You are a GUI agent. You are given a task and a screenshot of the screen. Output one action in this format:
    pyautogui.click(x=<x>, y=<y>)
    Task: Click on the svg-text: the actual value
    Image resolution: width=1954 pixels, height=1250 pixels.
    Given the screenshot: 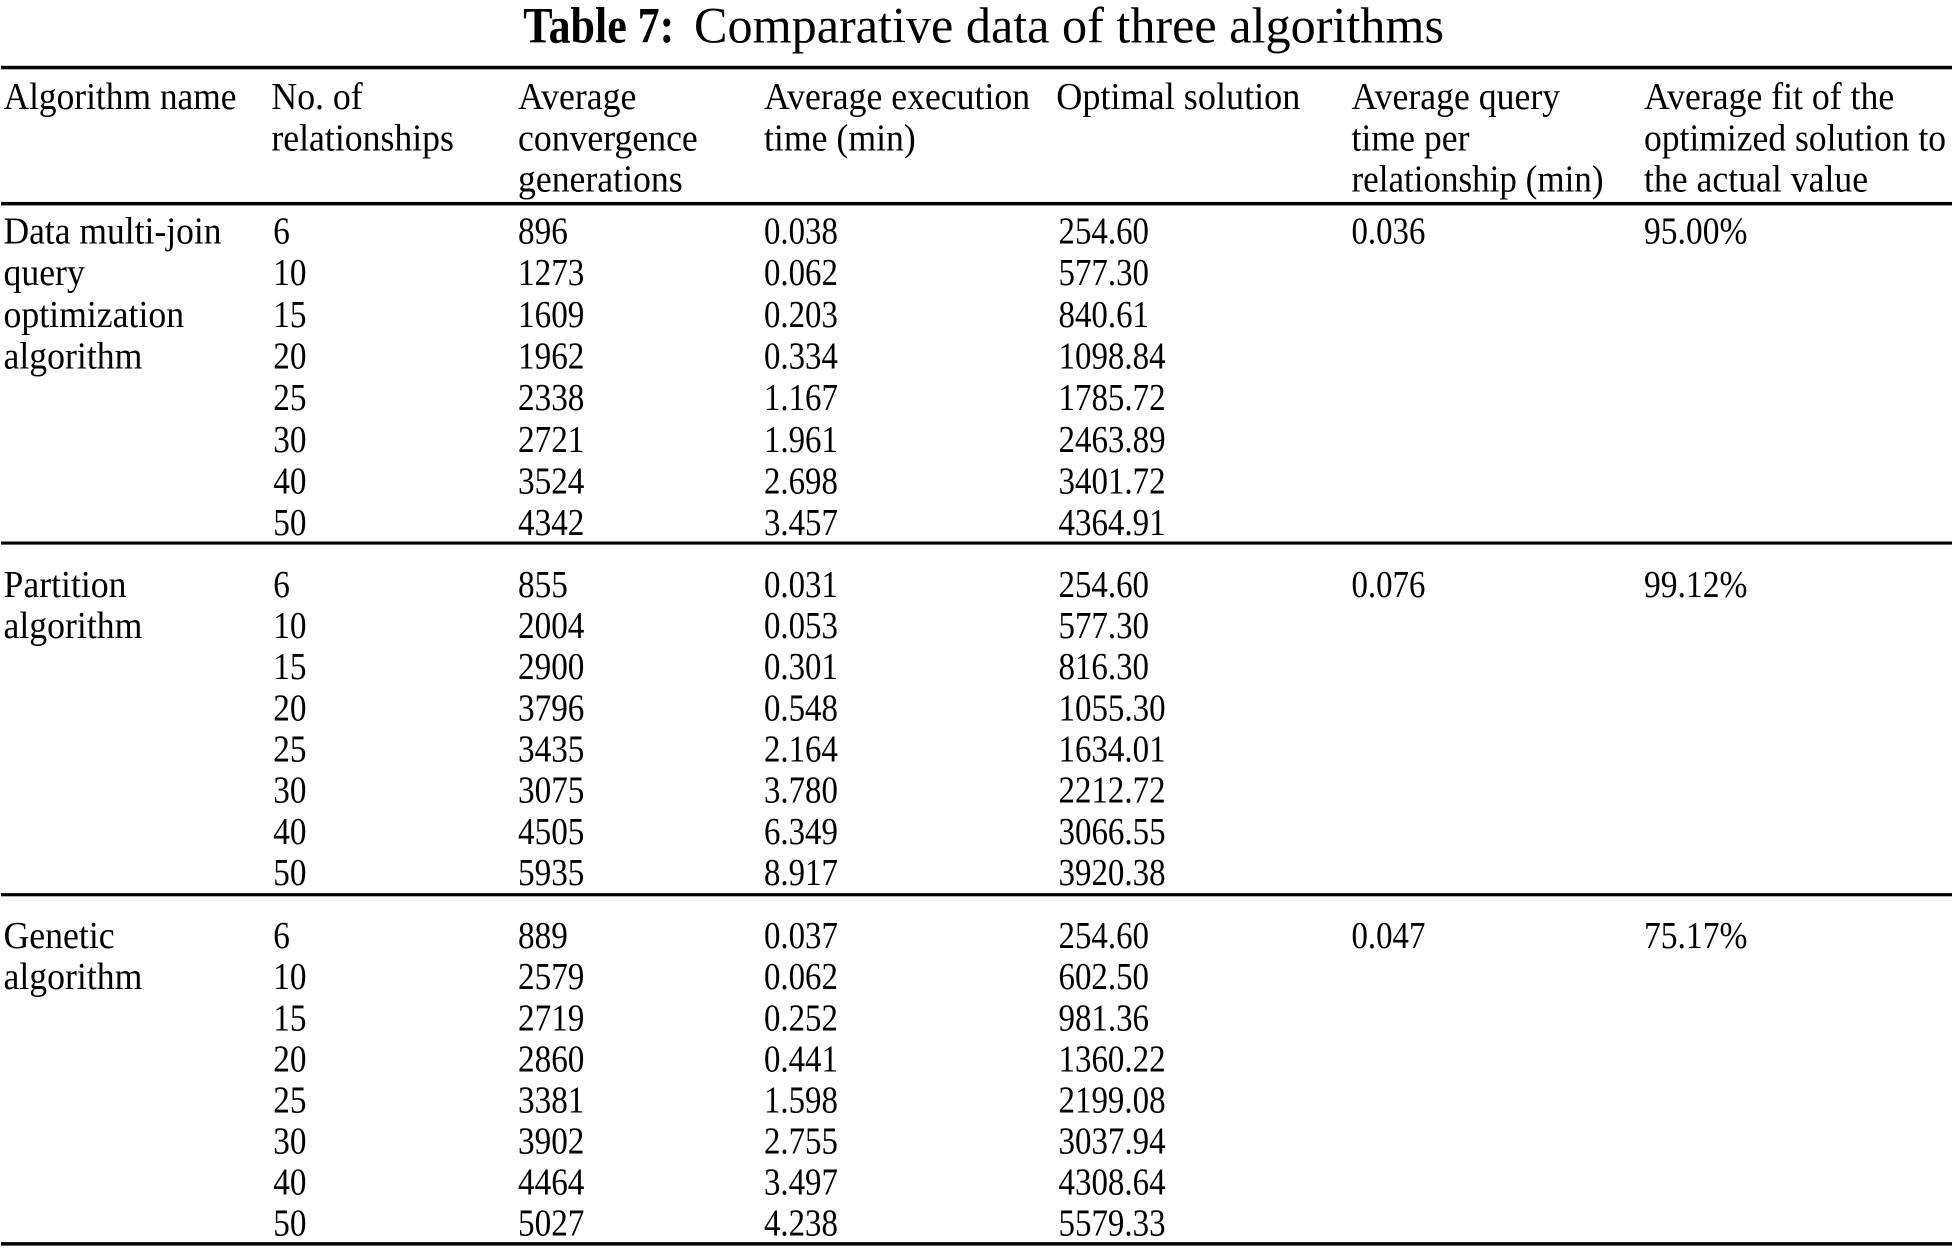 What is the action you would take?
    pyautogui.click(x=1756, y=180)
    